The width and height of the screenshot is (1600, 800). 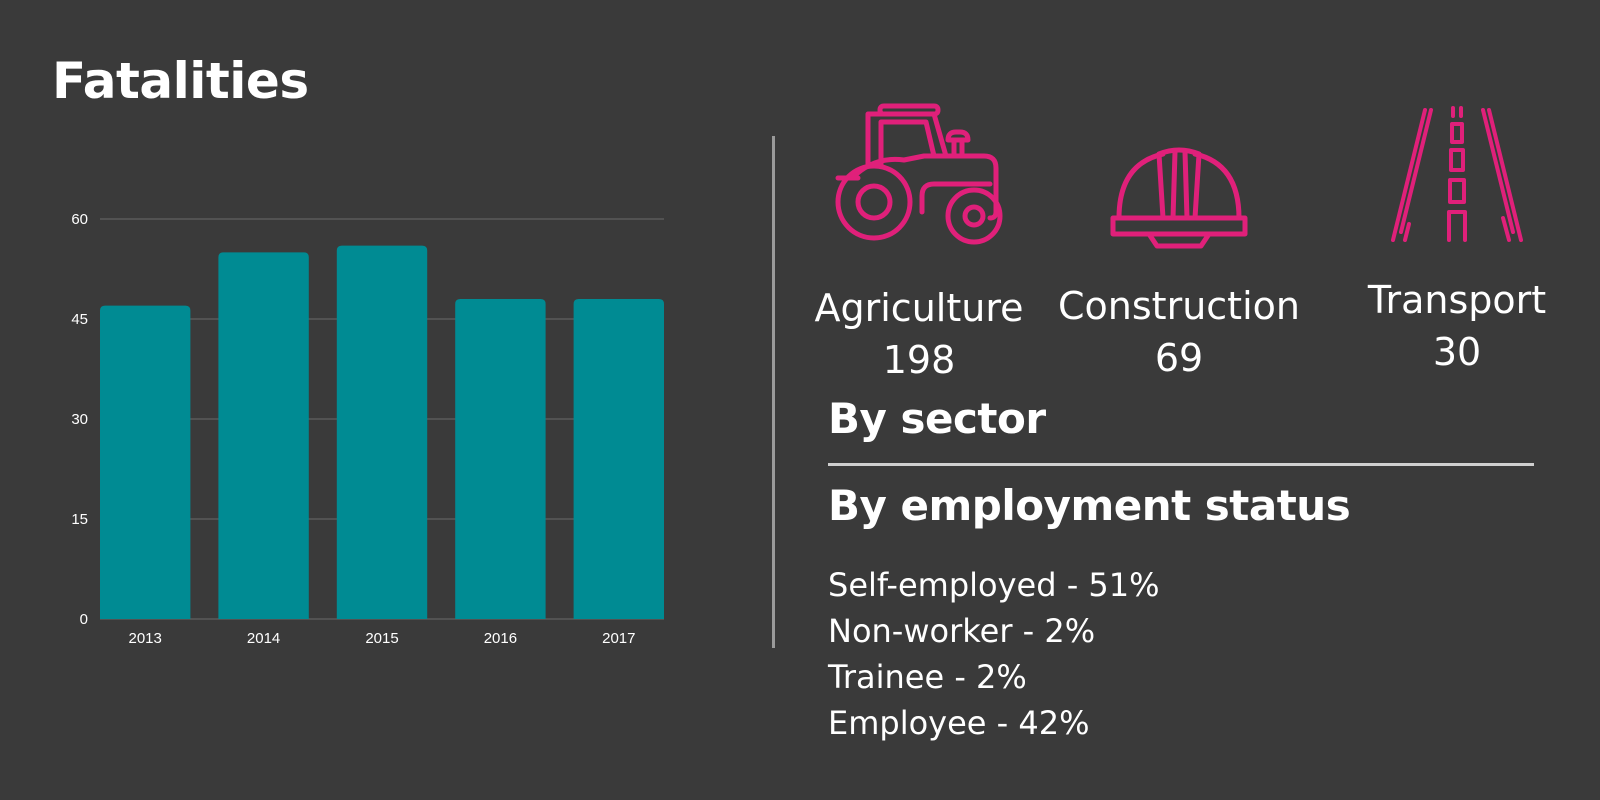 I want to click on x-tick-label: 2017, so click(x=618, y=638).